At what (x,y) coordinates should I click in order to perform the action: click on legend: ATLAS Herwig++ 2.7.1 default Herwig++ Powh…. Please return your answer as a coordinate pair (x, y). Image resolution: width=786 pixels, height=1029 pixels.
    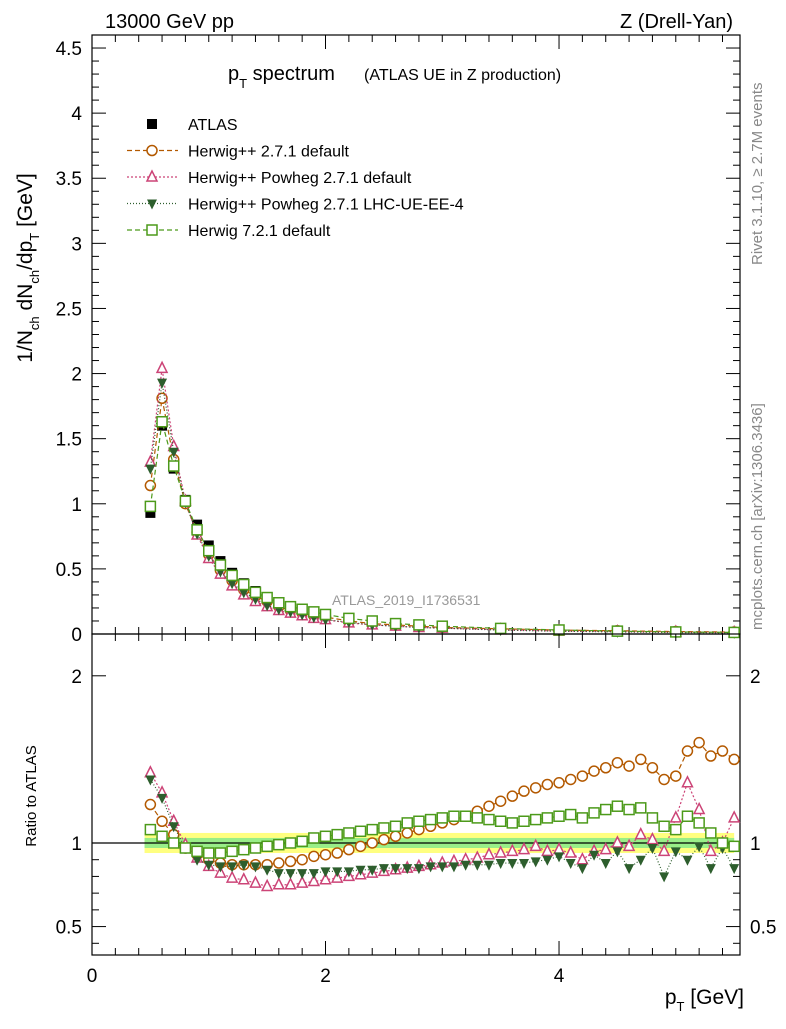
    Looking at the image, I should click on (295, 178).